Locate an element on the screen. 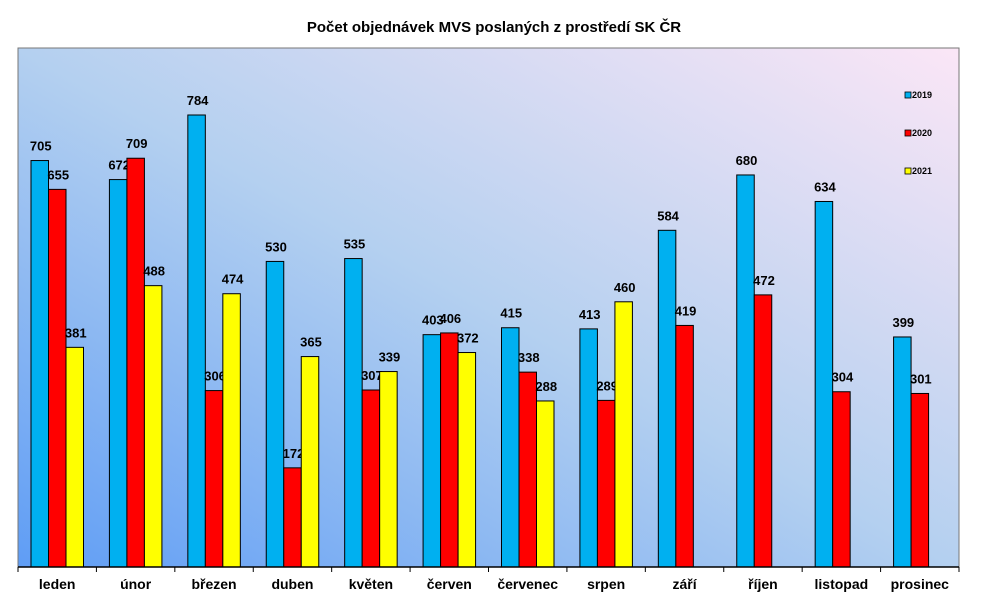 The image size is (988, 616). x-tick-label: březen is located at coordinates (213, 584).